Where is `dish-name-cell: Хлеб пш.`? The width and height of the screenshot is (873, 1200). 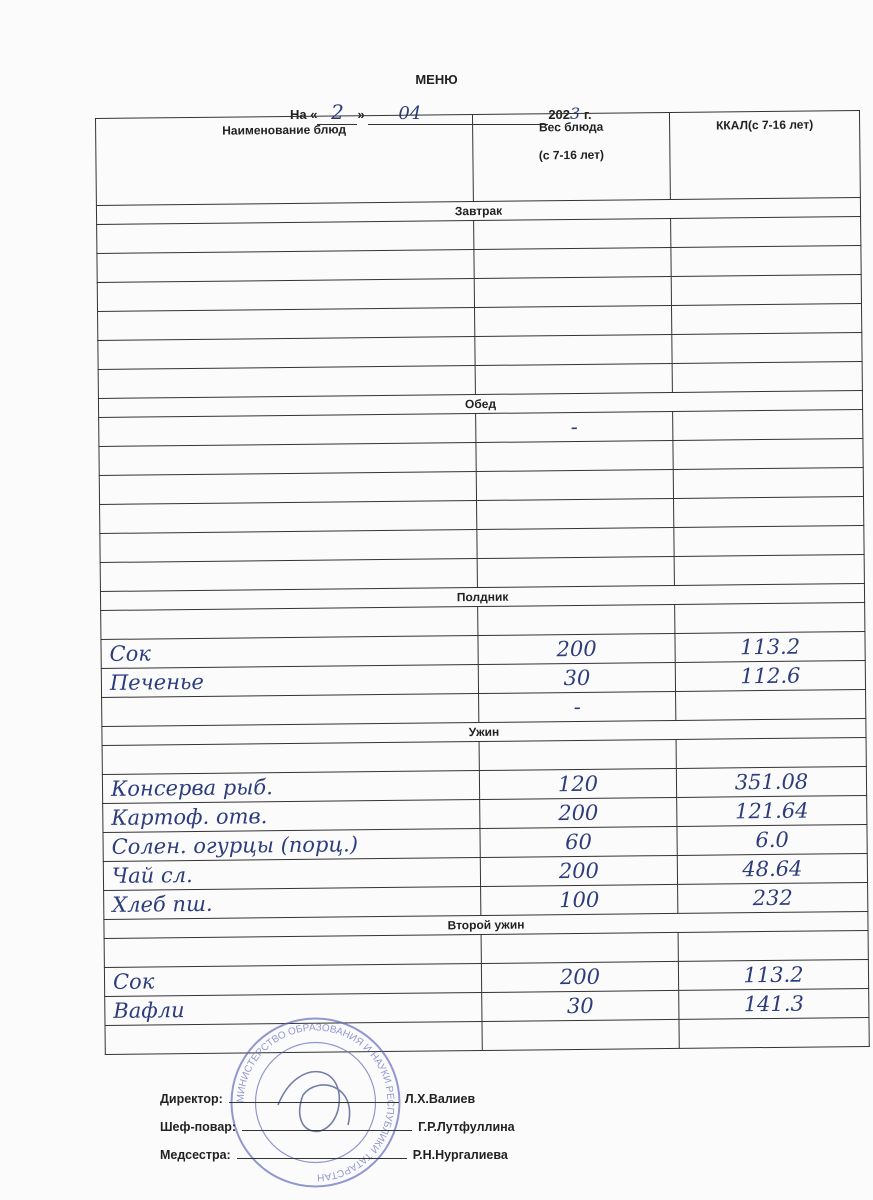 dish-name-cell: Хлеб пш. is located at coordinates (292, 903).